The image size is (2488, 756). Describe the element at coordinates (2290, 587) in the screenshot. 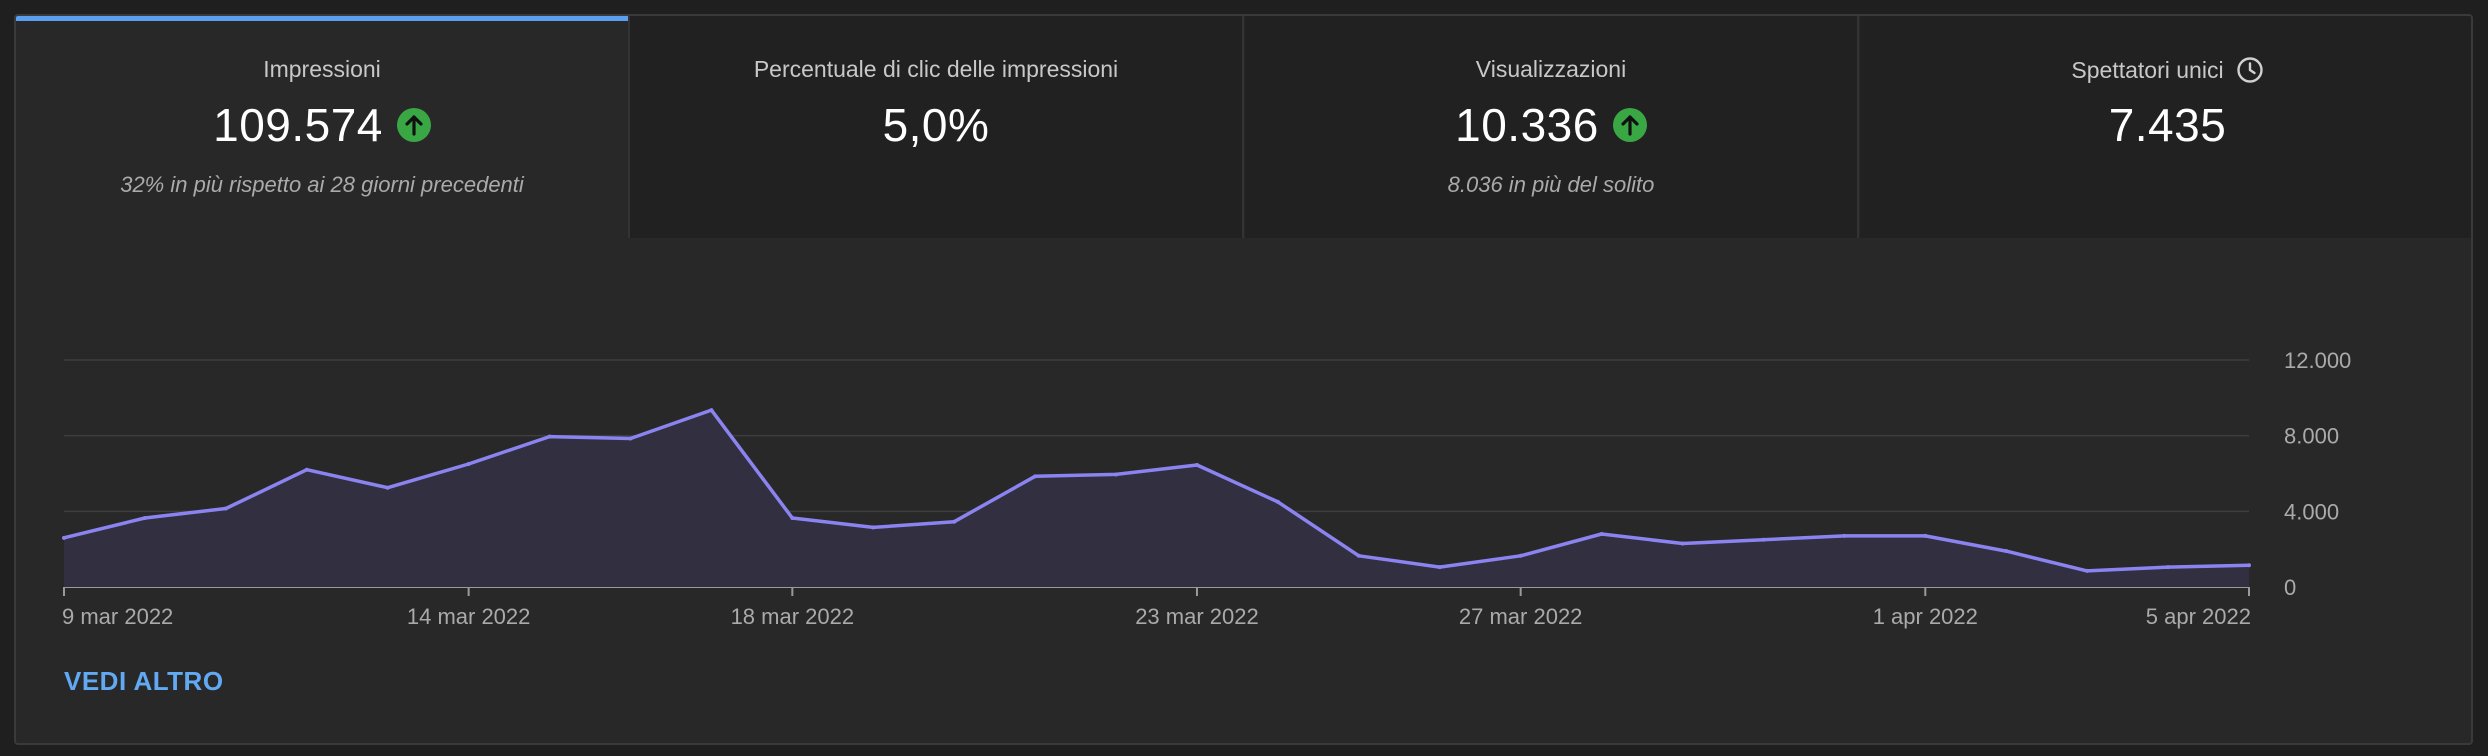

I see `y-tick-label: 0` at that location.